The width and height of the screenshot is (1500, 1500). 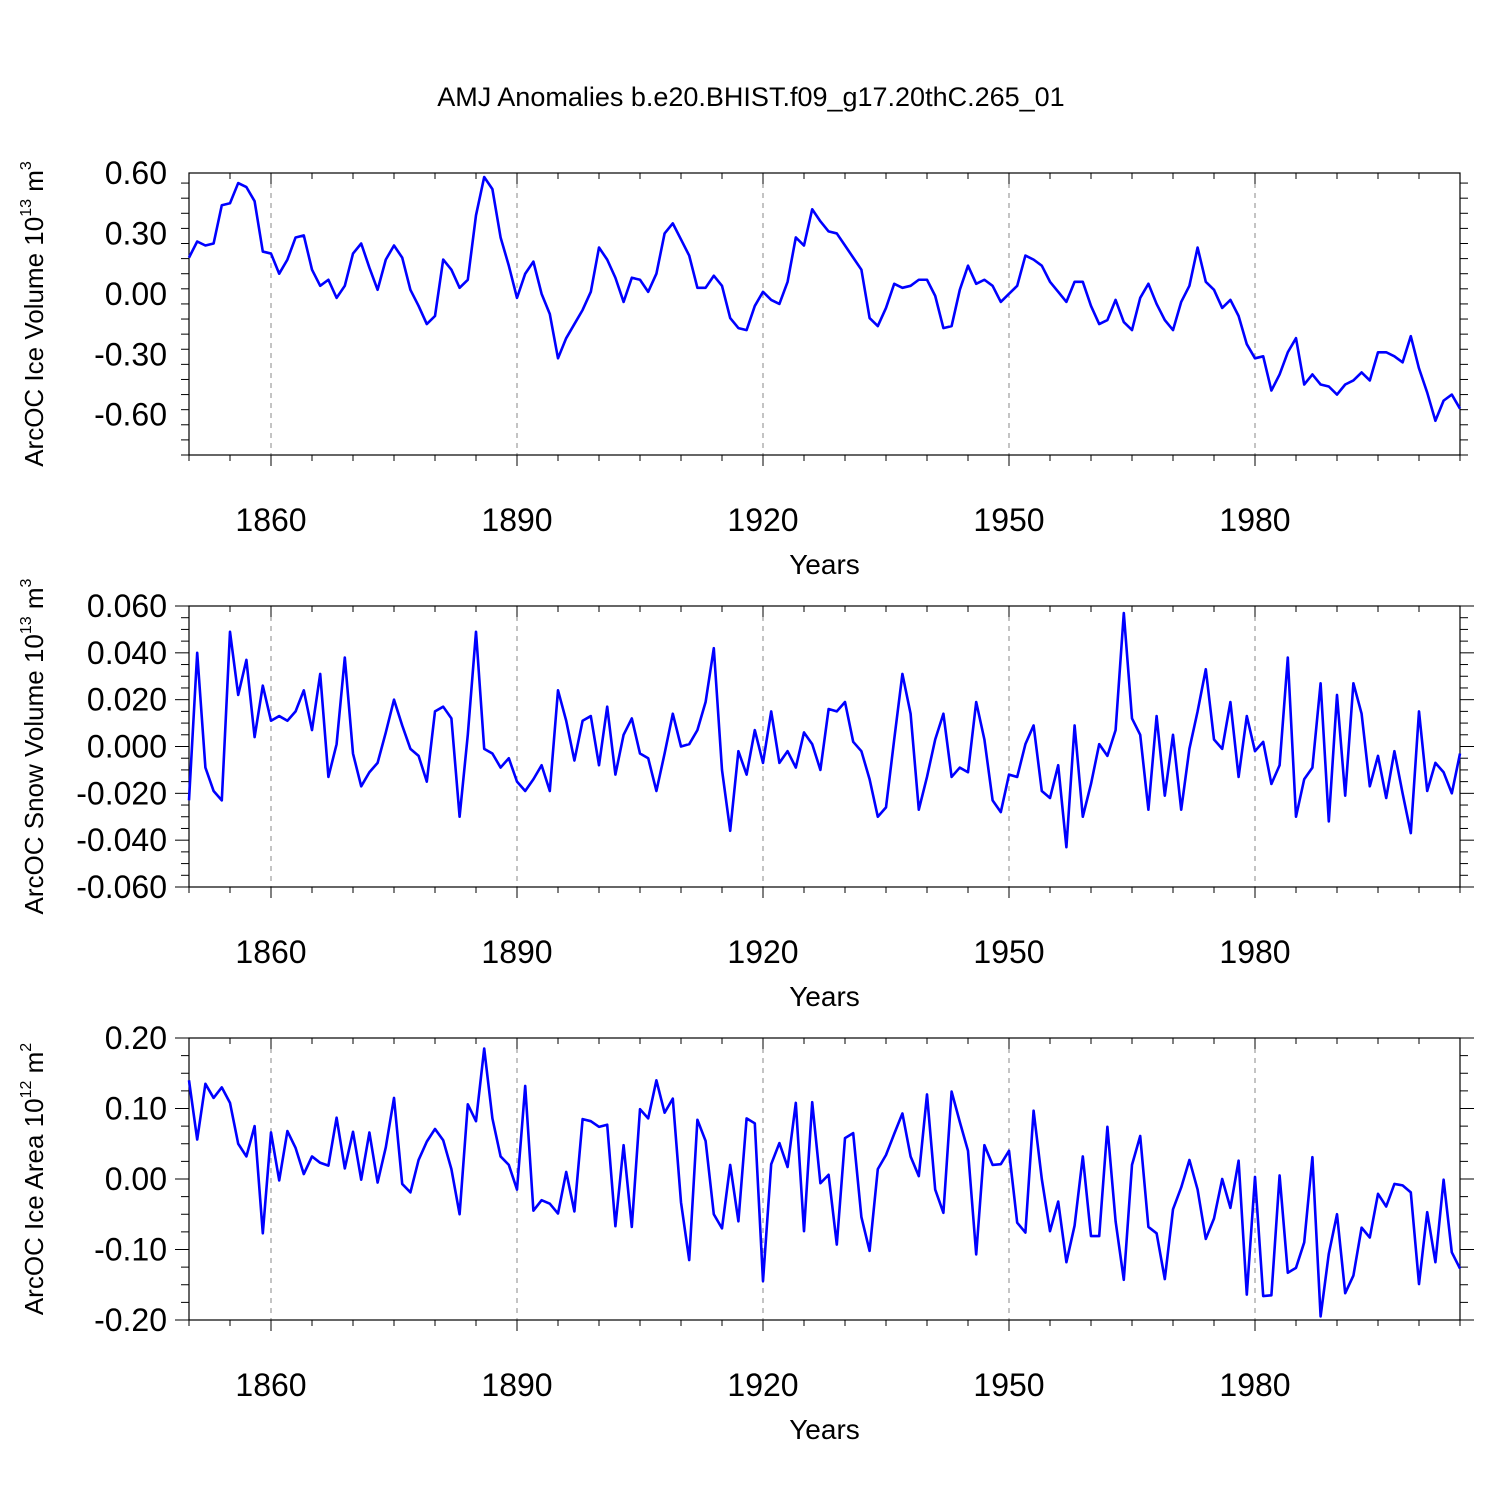 I want to click on y-tick-label: -0.020, so click(x=121, y=793).